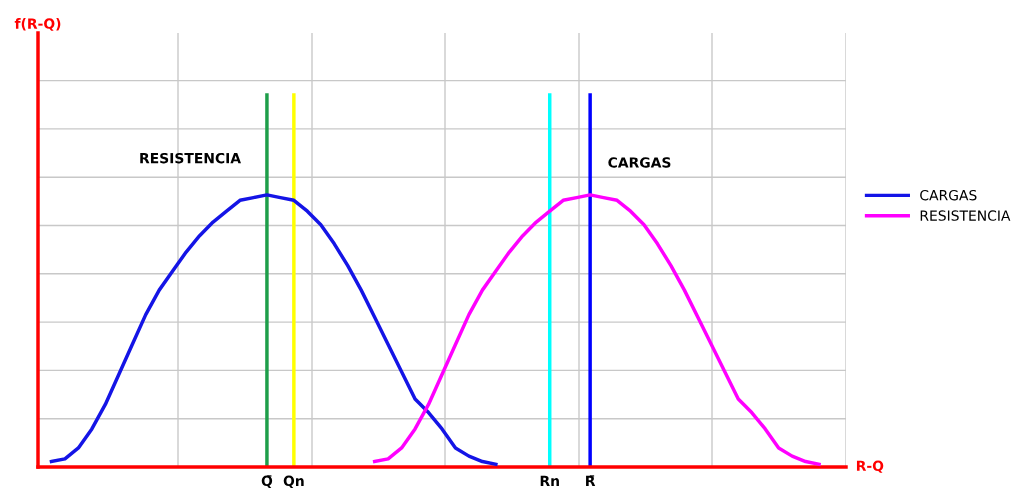 The image size is (1017, 498). What do you see at coordinates (948, 195) in the screenshot?
I see `legend-label: CARGAS` at bounding box center [948, 195].